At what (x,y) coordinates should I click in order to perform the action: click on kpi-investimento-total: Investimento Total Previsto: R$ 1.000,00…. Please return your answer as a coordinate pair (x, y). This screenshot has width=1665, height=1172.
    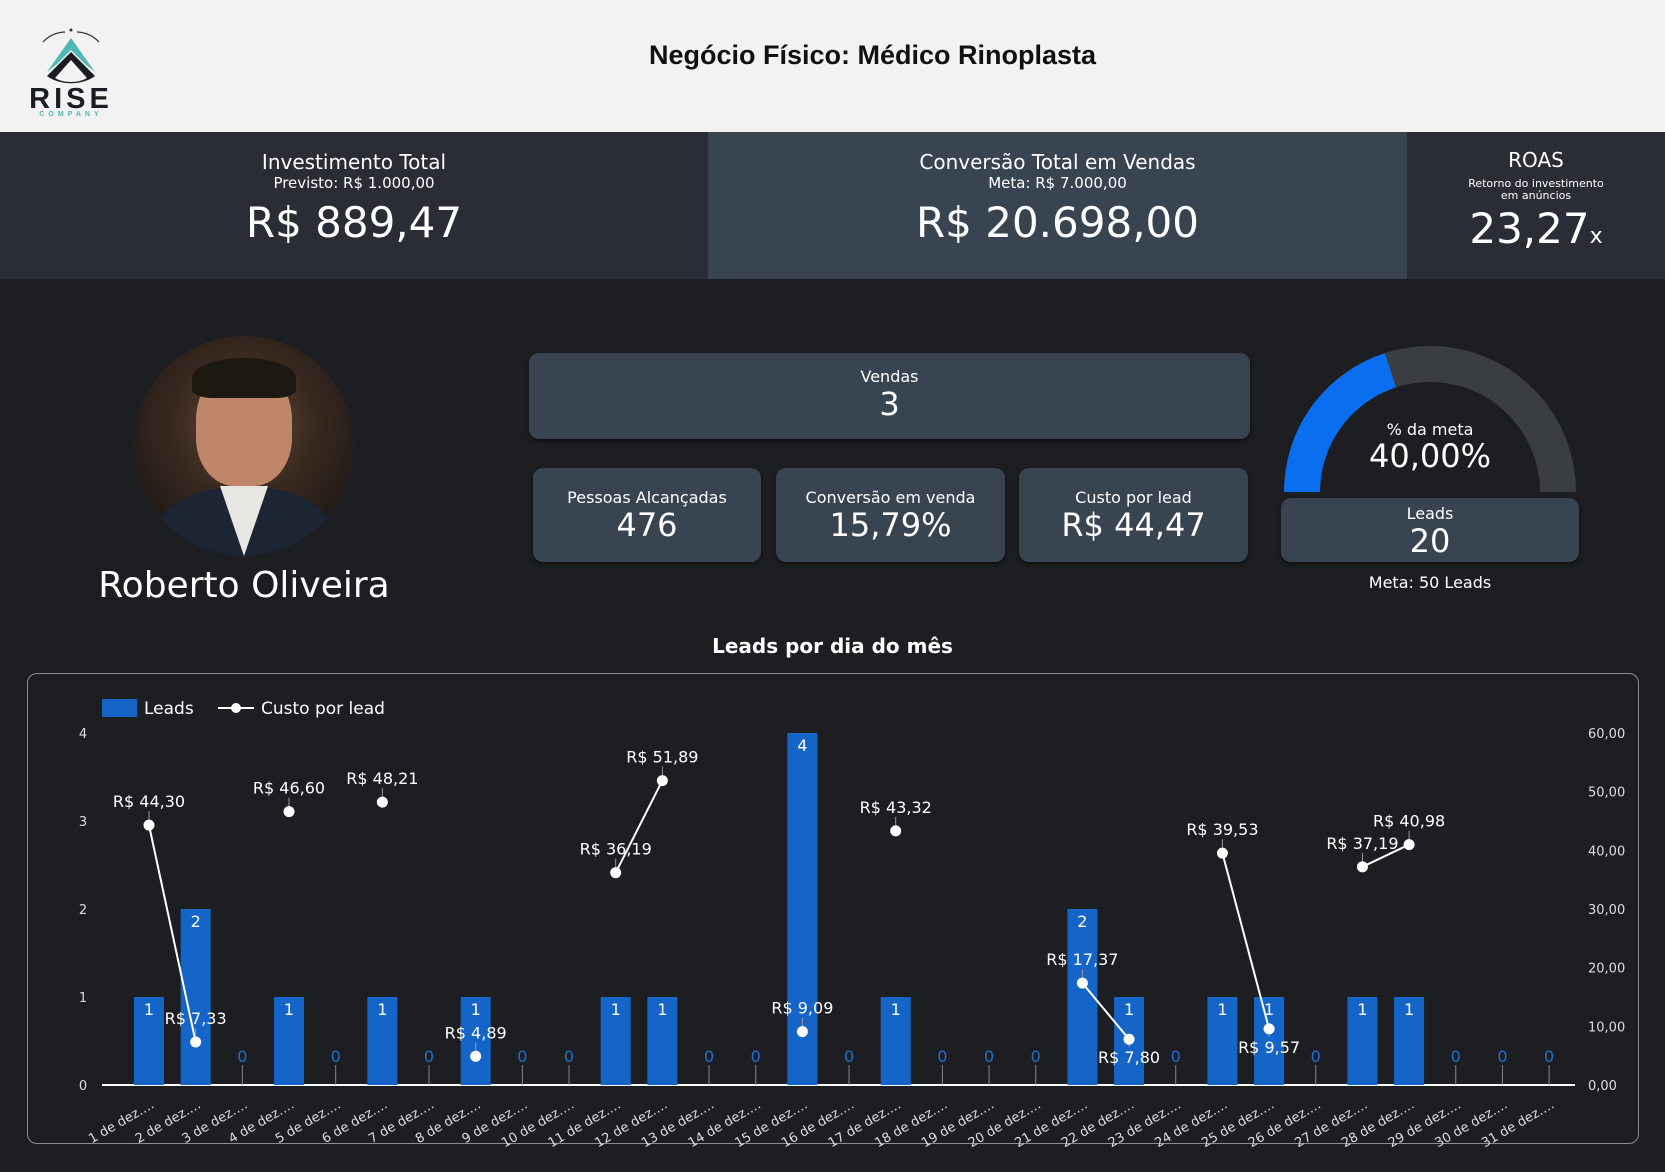
    Looking at the image, I should click on (354, 205).